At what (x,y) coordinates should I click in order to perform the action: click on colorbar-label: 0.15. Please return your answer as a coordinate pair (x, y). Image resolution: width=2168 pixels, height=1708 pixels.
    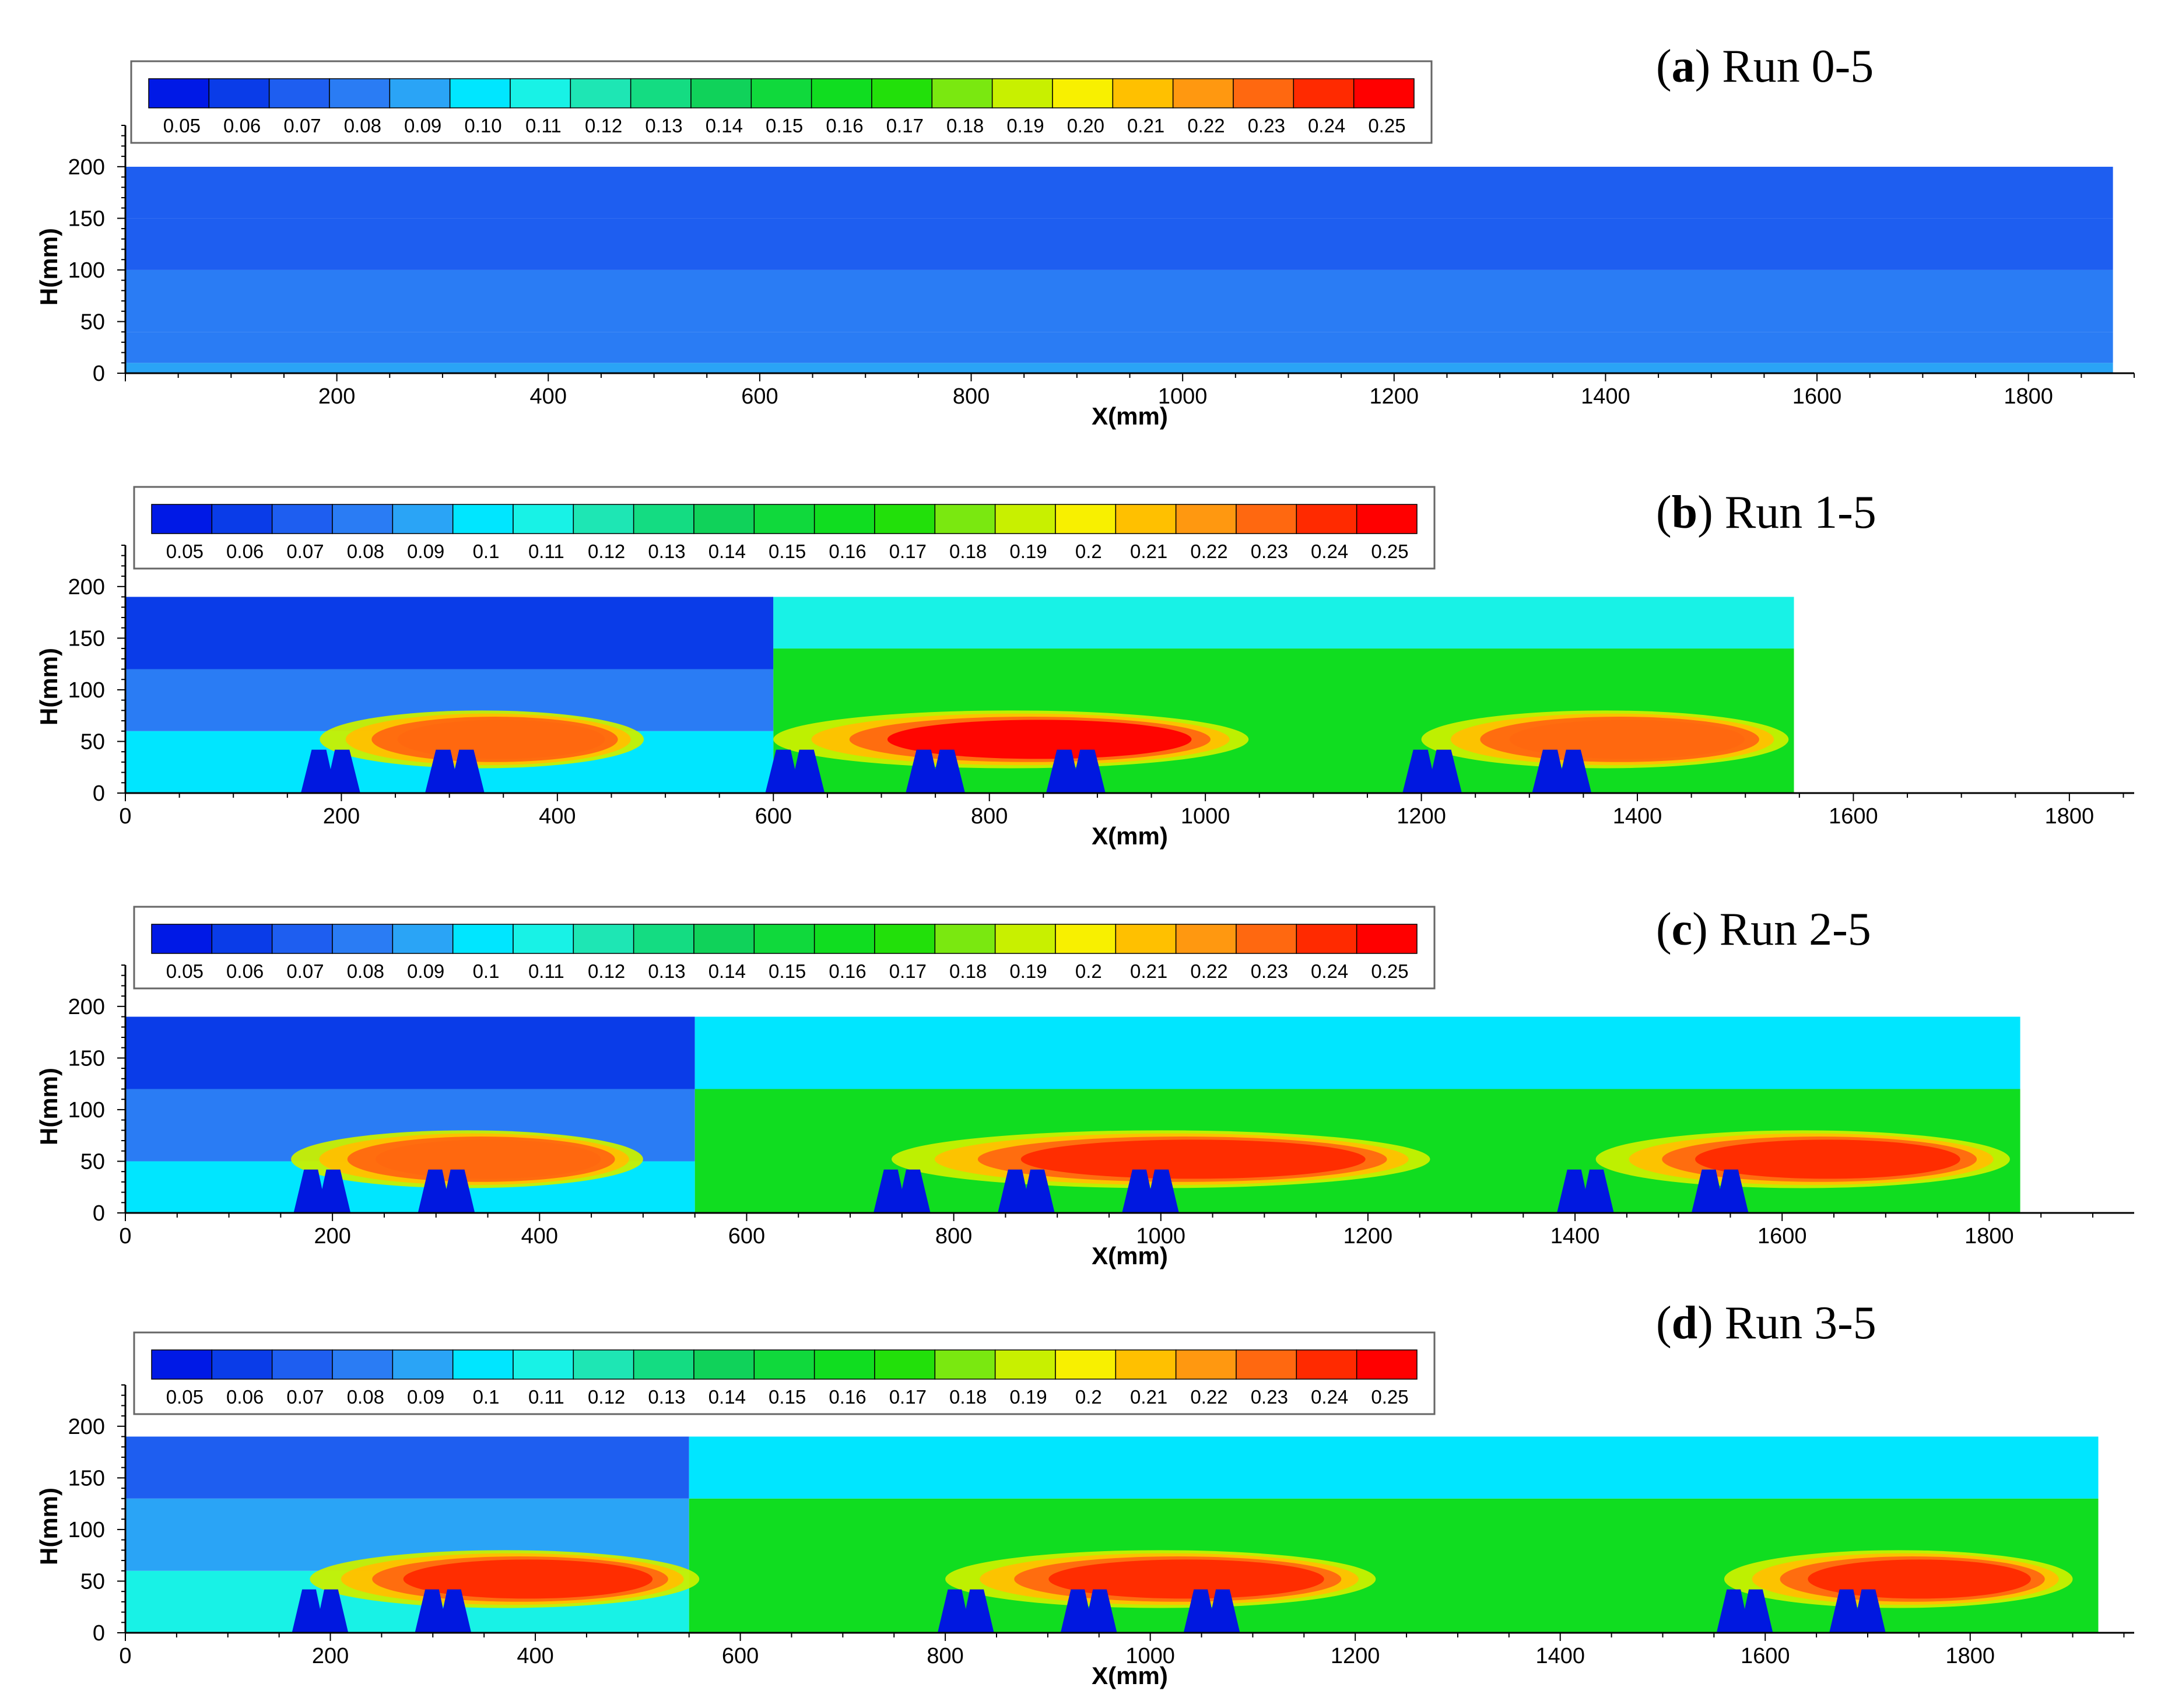
    Looking at the image, I should click on (788, 1397).